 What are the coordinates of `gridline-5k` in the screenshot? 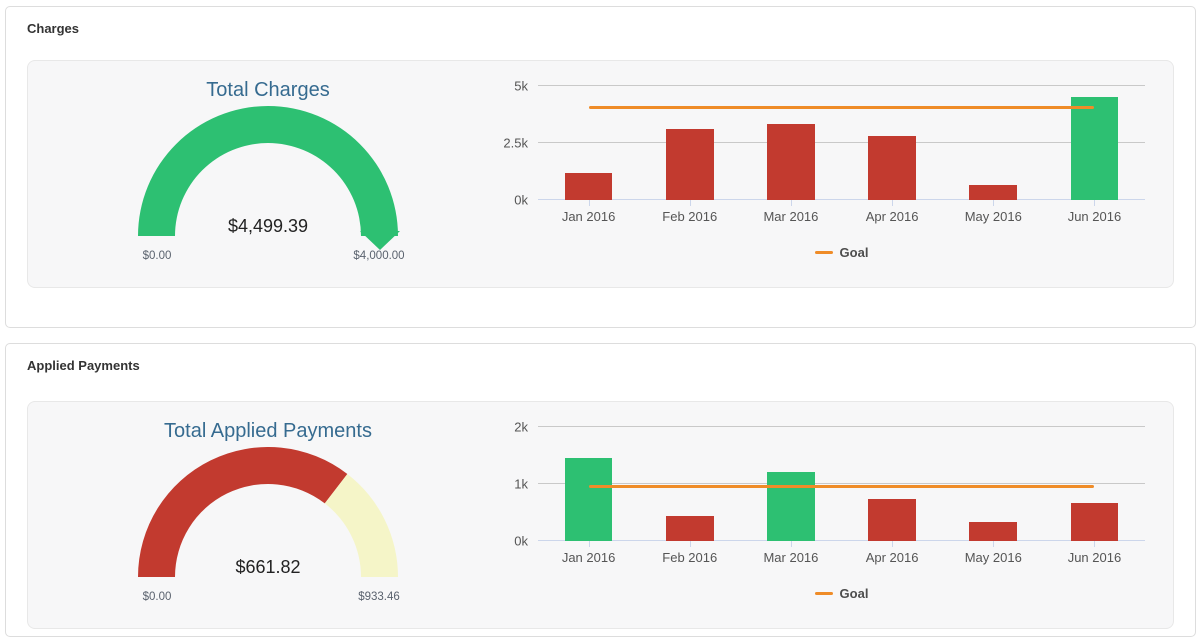 It's located at (841, 85).